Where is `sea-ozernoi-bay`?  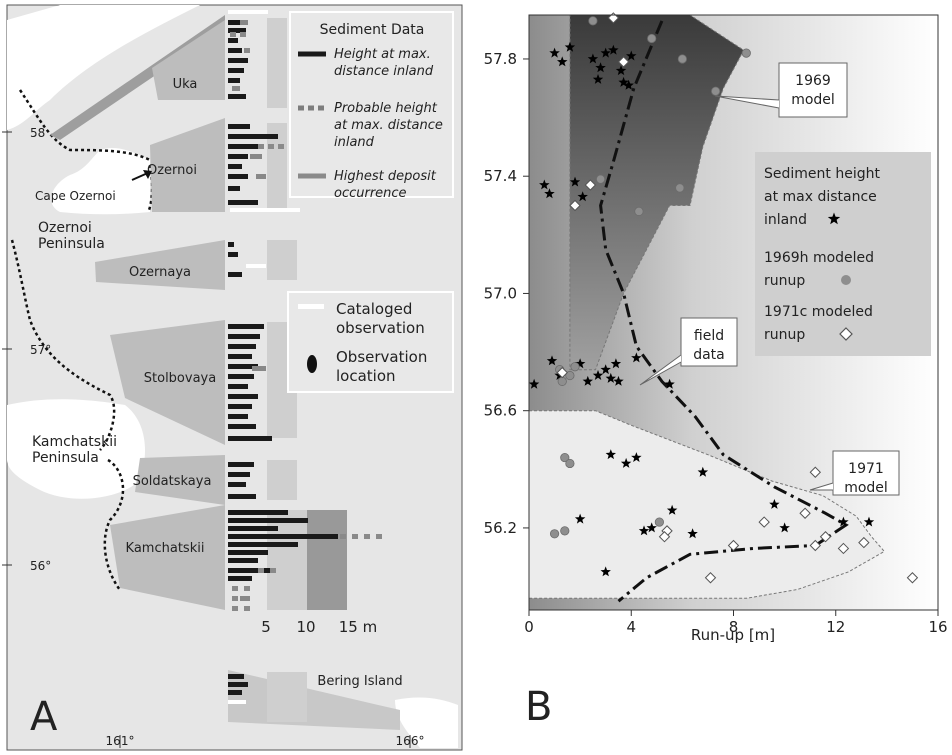 sea-ozernoi-bay is located at coordinates (100, 181).